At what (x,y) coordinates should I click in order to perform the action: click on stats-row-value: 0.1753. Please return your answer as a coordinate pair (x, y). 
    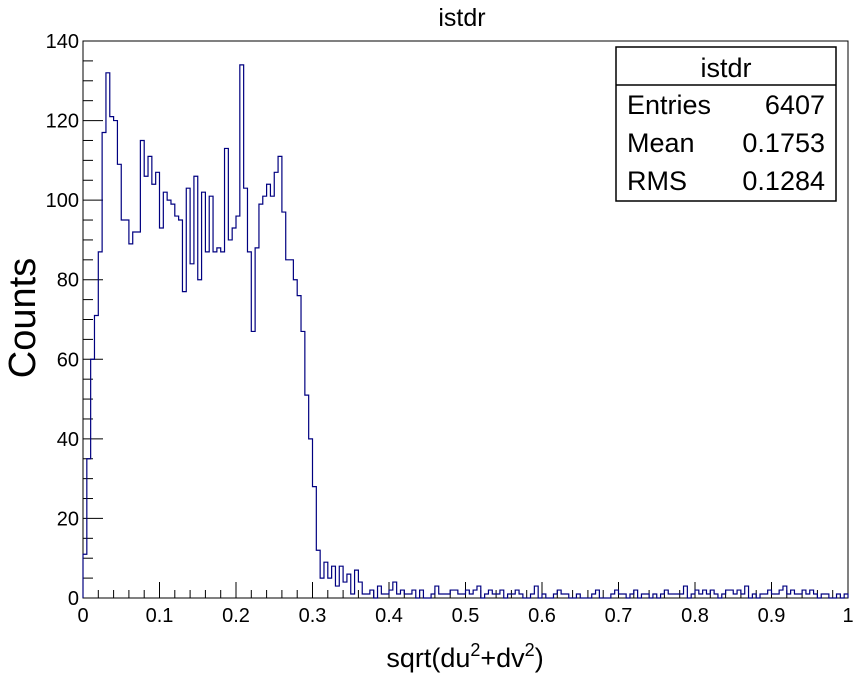
    Looking at the image, I should click on (783, 143).